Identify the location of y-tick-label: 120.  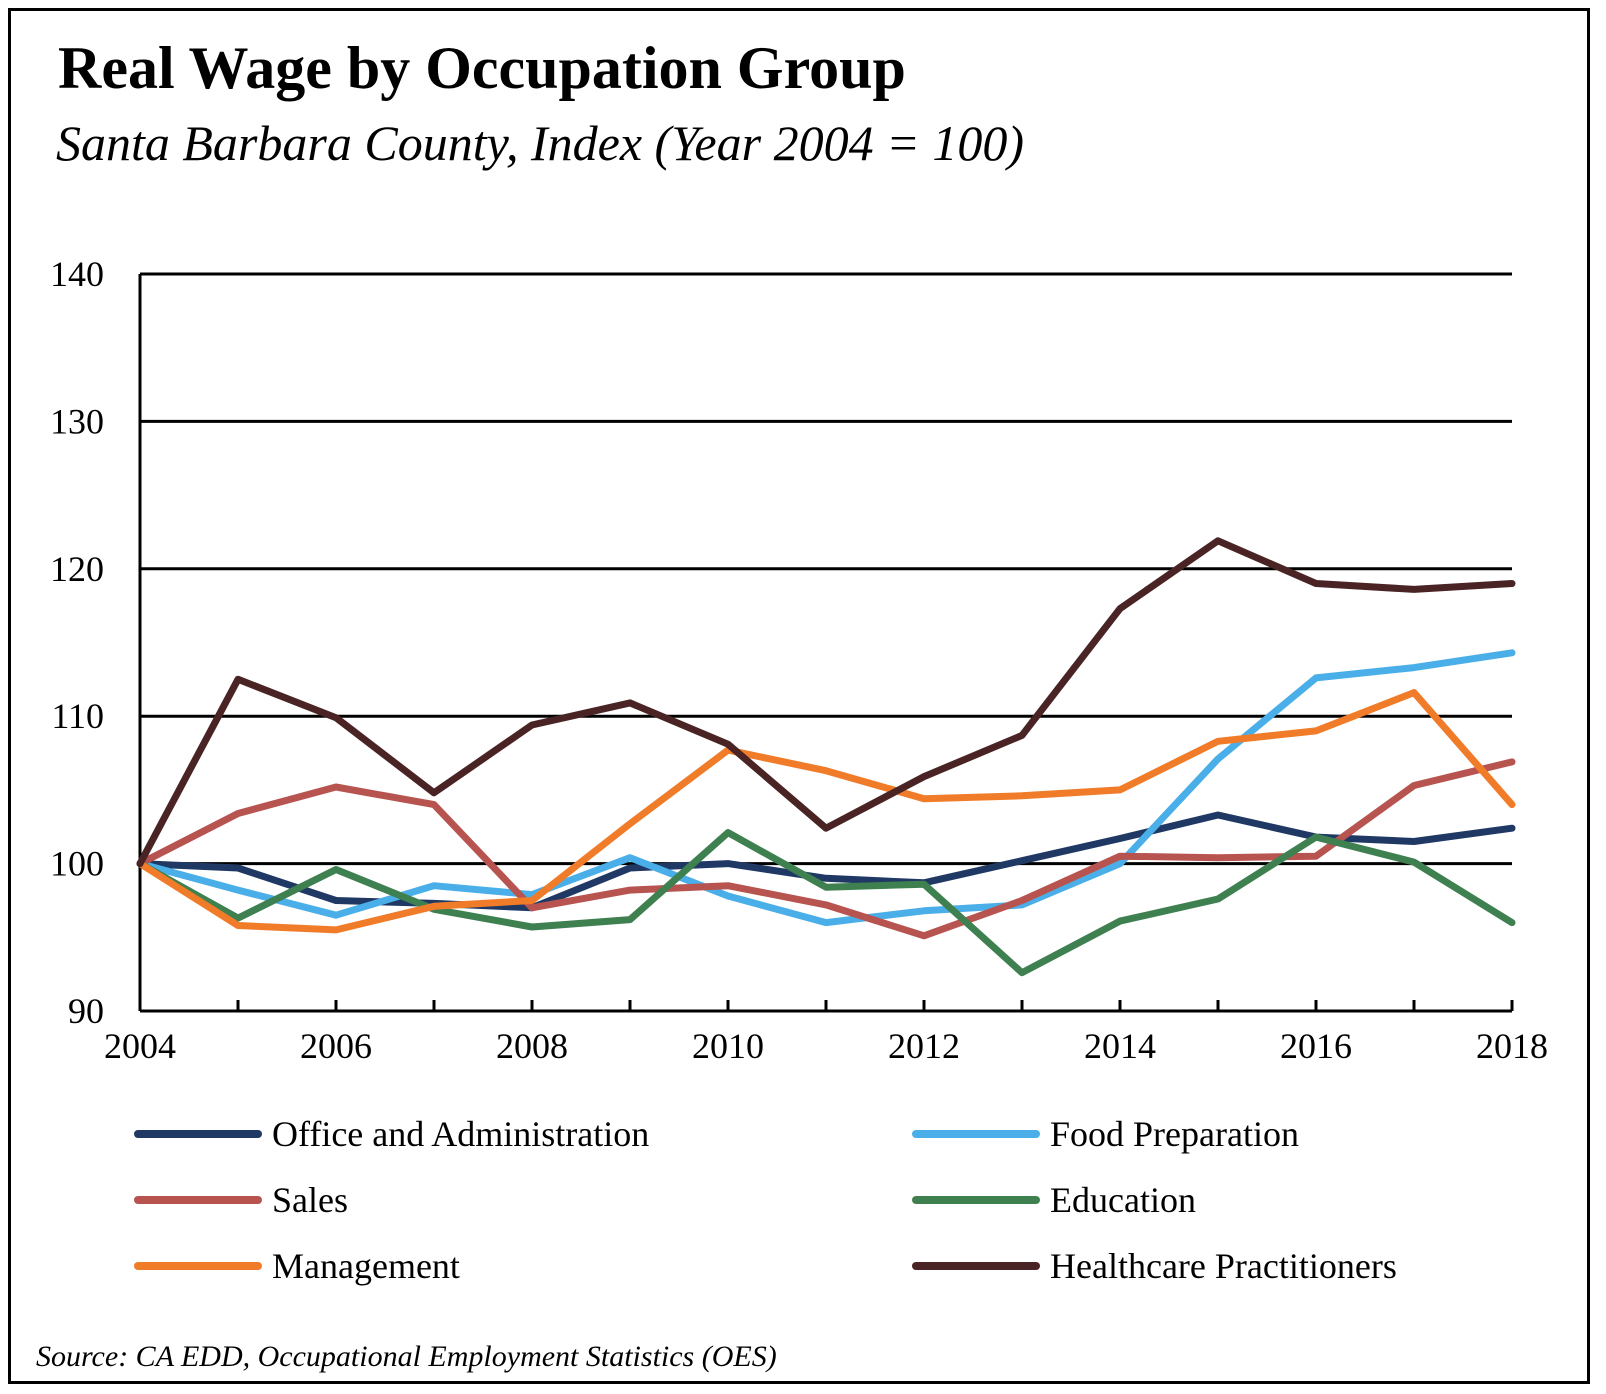
(77, 569).